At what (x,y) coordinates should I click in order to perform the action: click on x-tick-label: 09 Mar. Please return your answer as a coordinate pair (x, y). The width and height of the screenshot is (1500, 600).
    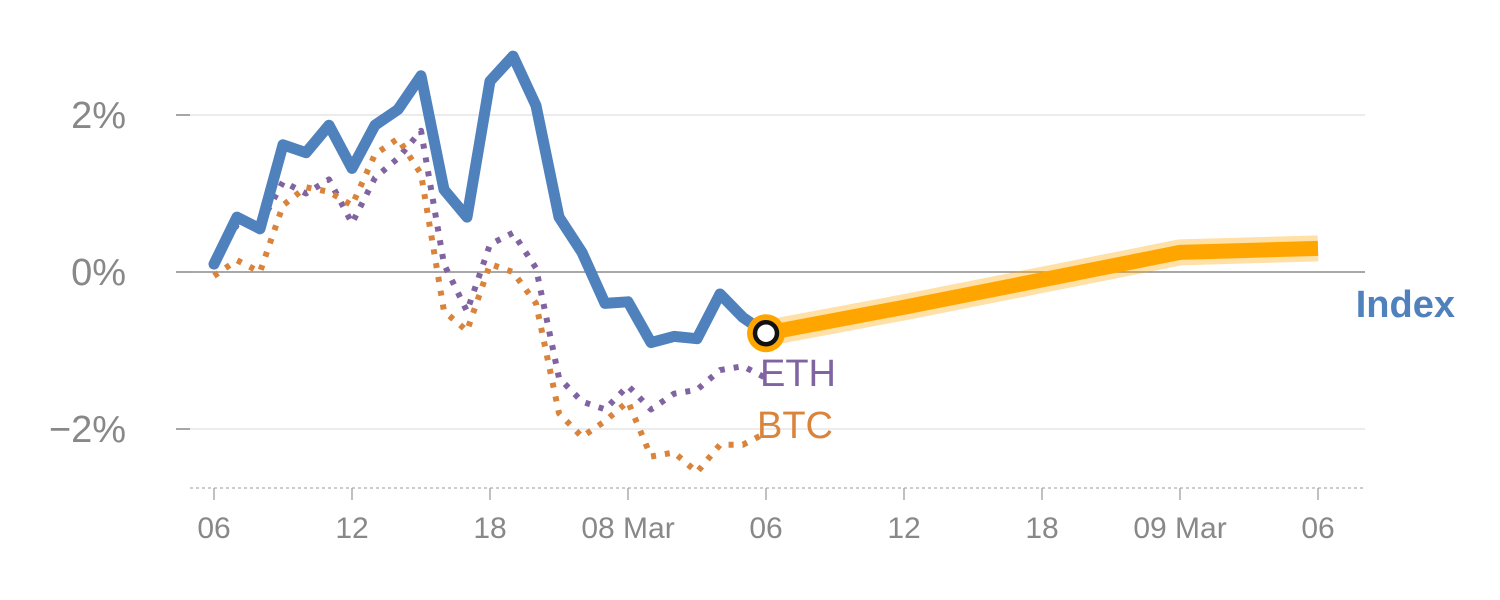
    Looking at the image, I should click on (1179, 528).